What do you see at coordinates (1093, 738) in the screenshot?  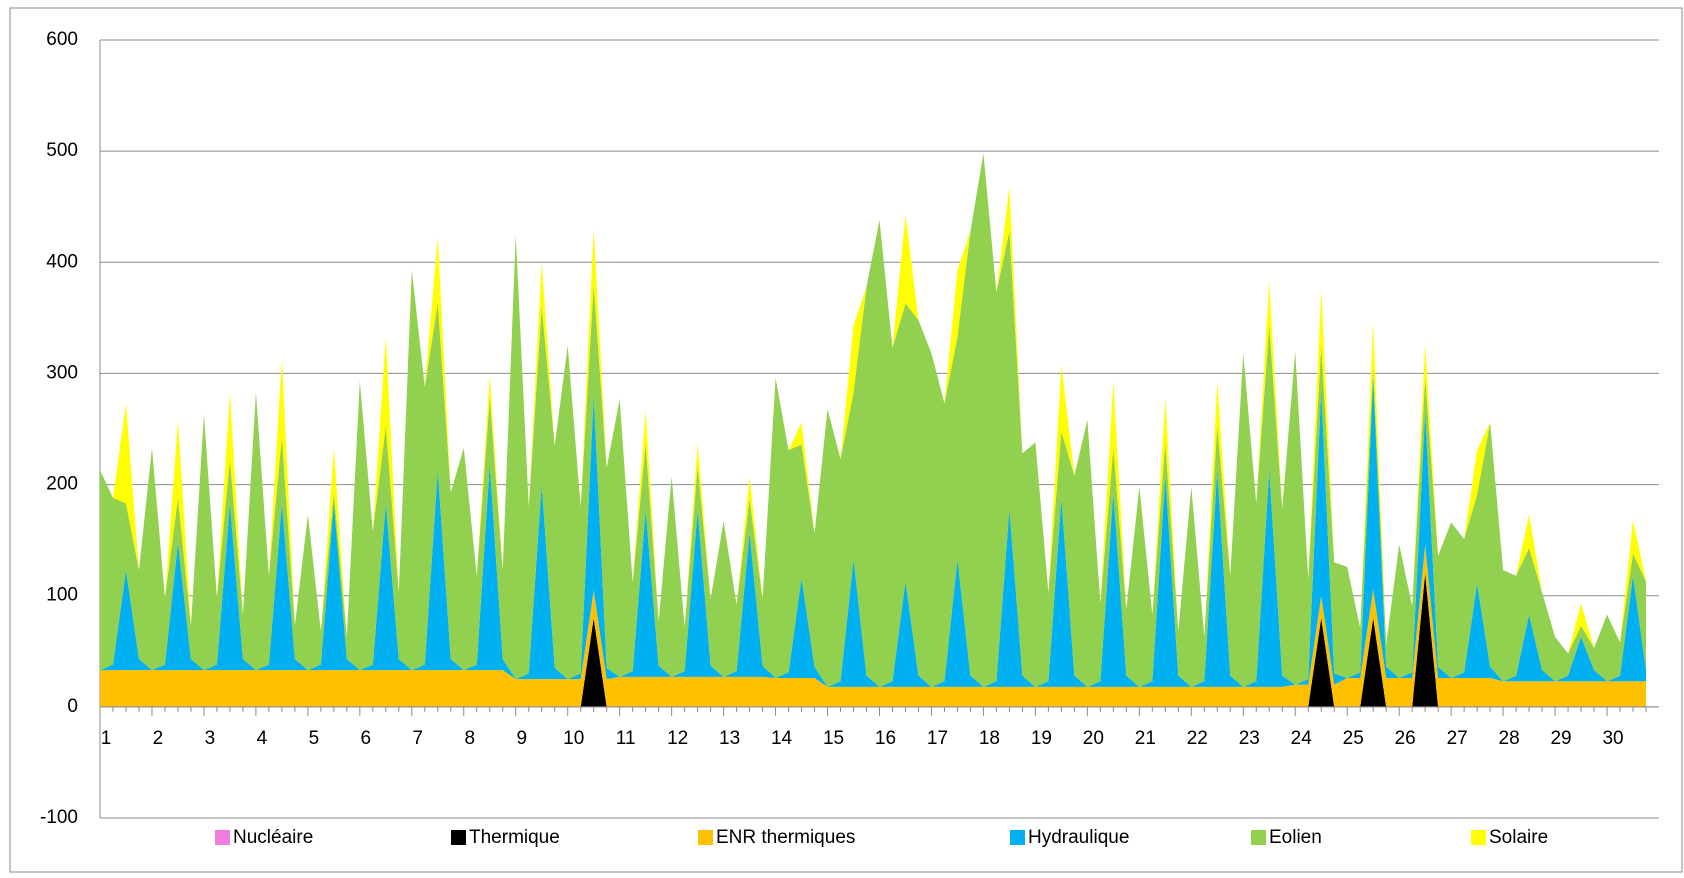 I see `x-tick-label: 20` at bounding box center [1093, 738].